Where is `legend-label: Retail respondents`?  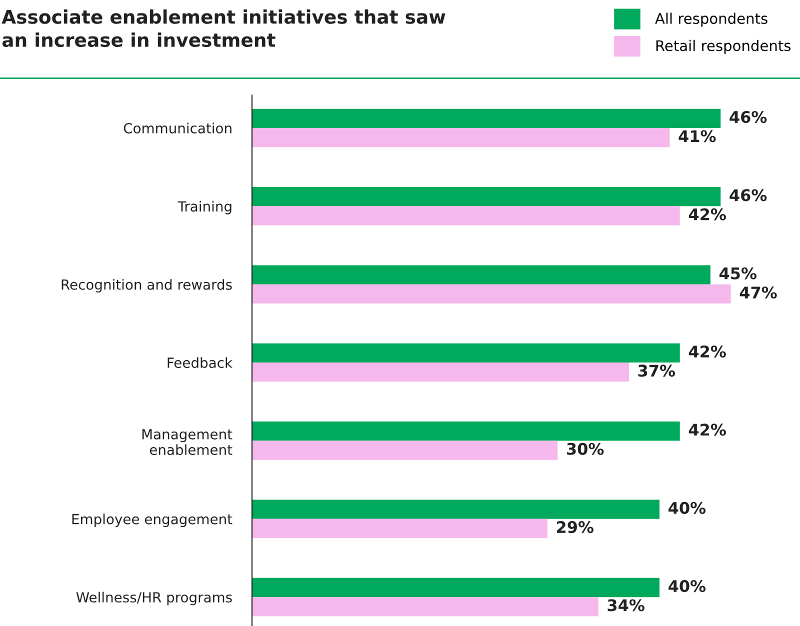
legend-label: Retail respondents is located at coordinates (723, 47).